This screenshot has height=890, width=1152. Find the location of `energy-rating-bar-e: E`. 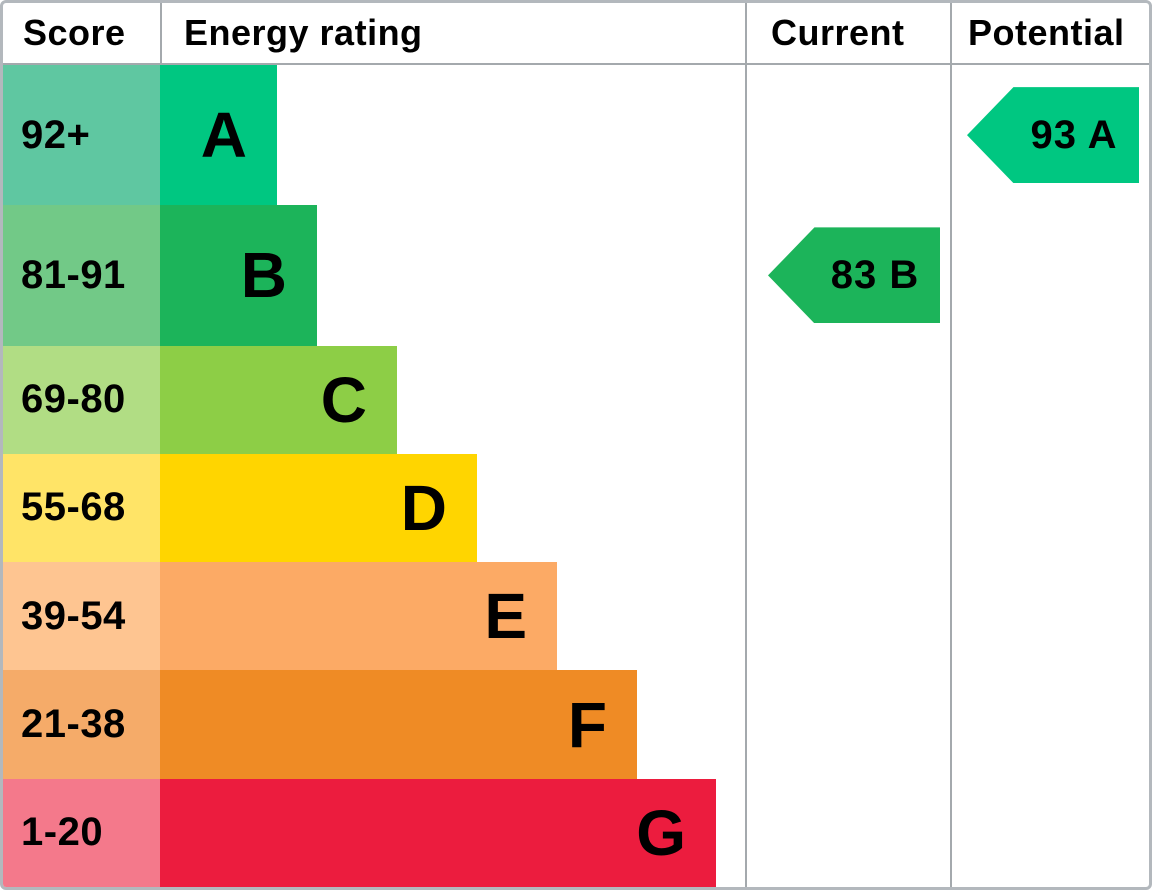

energy-rating-bar-e: E is located at coordinates (358, 616).